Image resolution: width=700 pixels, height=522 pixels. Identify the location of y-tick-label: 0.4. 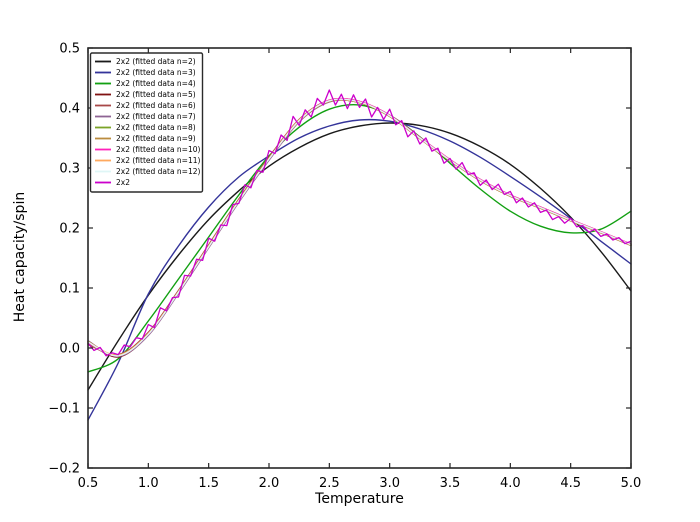
(69, 109).